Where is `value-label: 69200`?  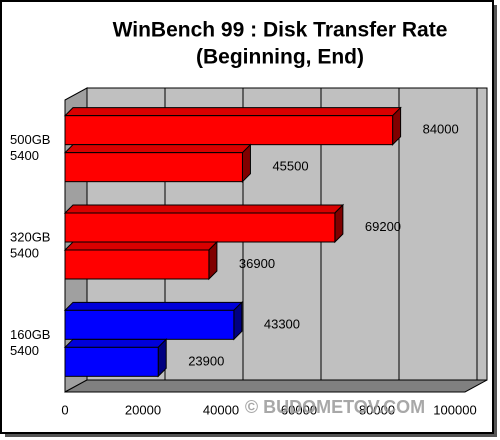
value-label: 69200 is located at coordinates (383, 226).